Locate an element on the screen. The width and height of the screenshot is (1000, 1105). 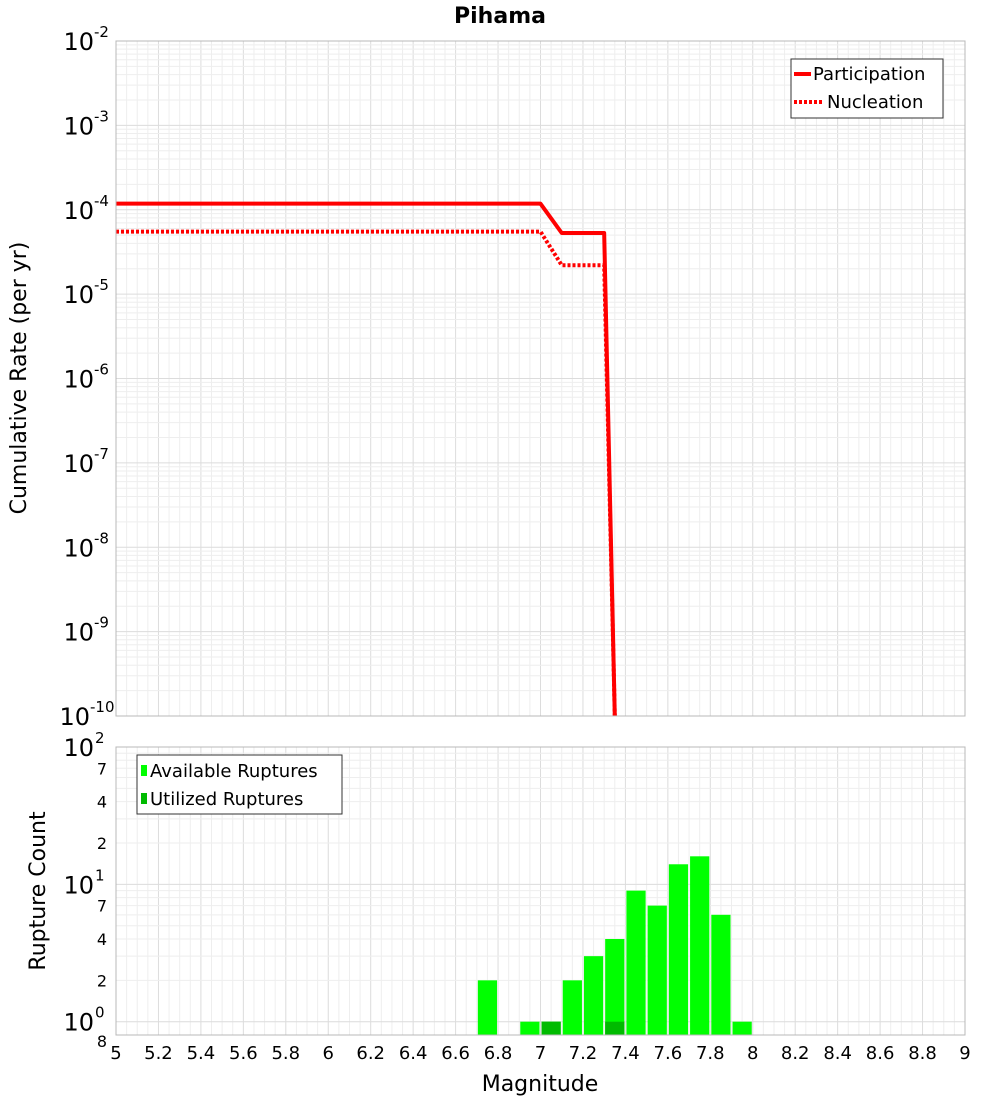
rate-y-tick: 10 -4 is located at coordinates (86, 208).